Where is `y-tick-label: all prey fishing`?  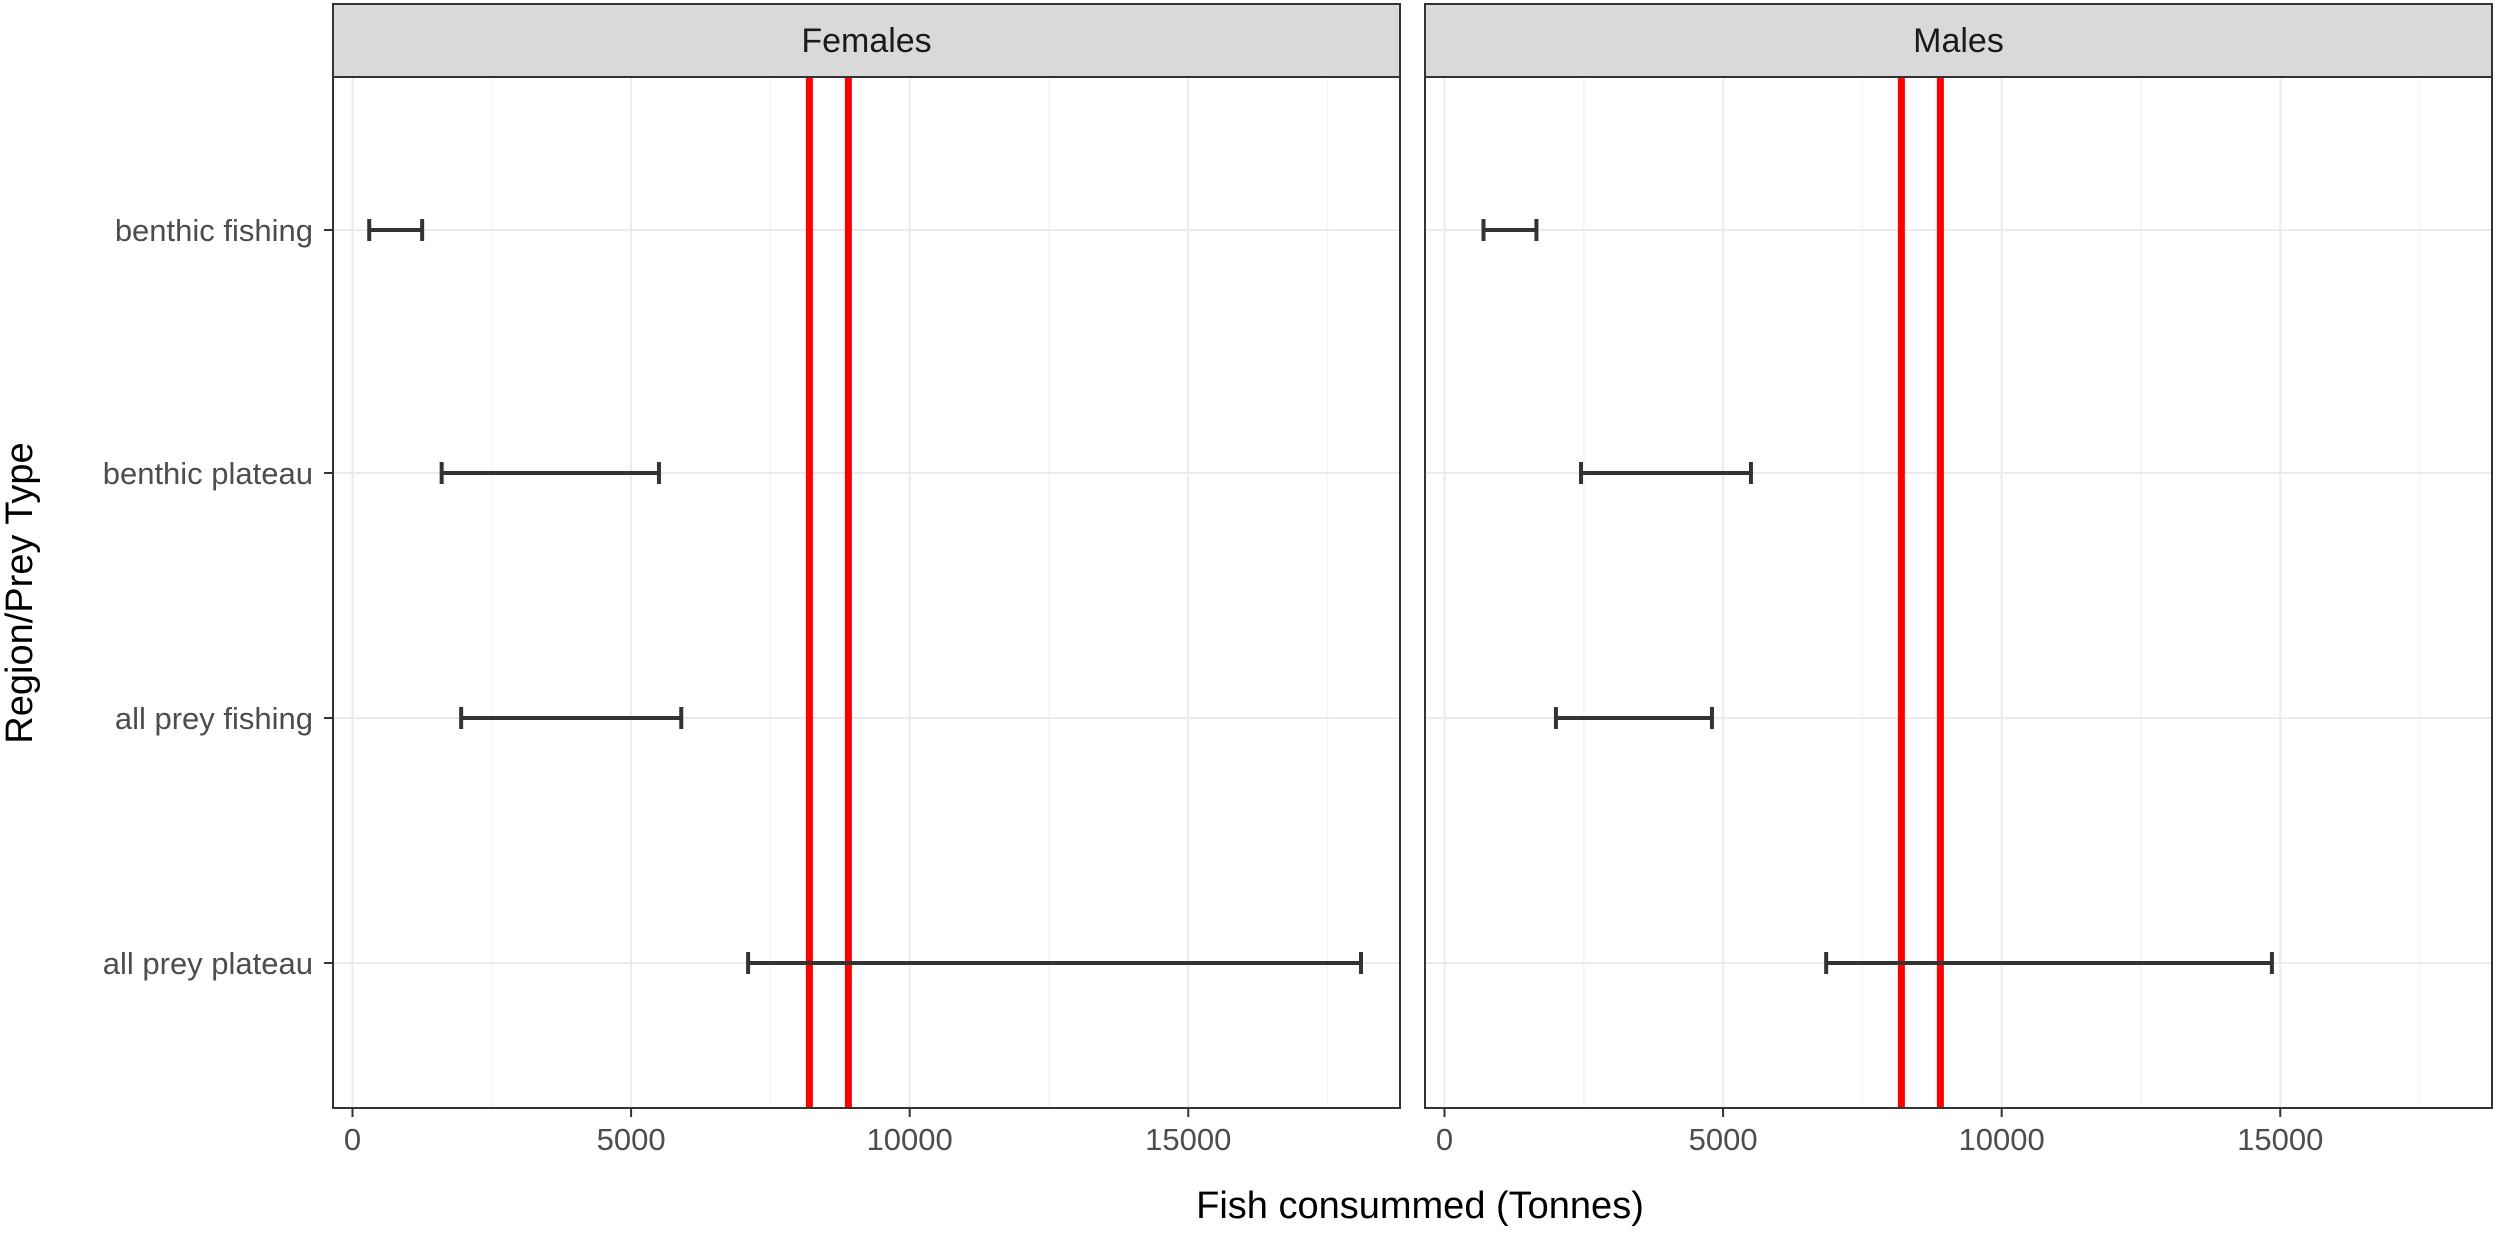 y-tick-label: all prey fishing is located at coordinates (214, 718).